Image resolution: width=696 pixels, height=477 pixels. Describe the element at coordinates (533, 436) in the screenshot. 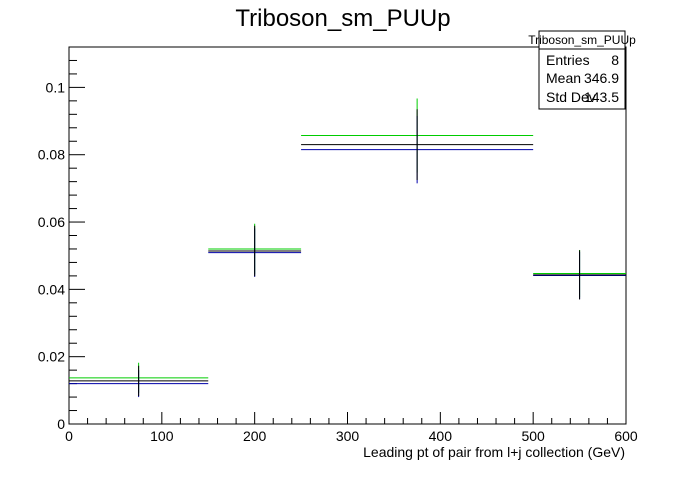

I see `x-tick-label: 500` at that location.